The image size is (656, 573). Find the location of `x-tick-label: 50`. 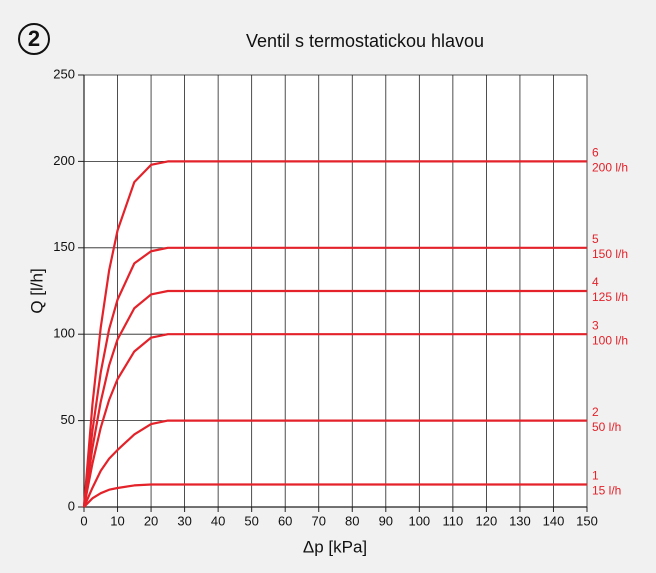

x-tick-label: 50 is located at coordinates (251, 520).